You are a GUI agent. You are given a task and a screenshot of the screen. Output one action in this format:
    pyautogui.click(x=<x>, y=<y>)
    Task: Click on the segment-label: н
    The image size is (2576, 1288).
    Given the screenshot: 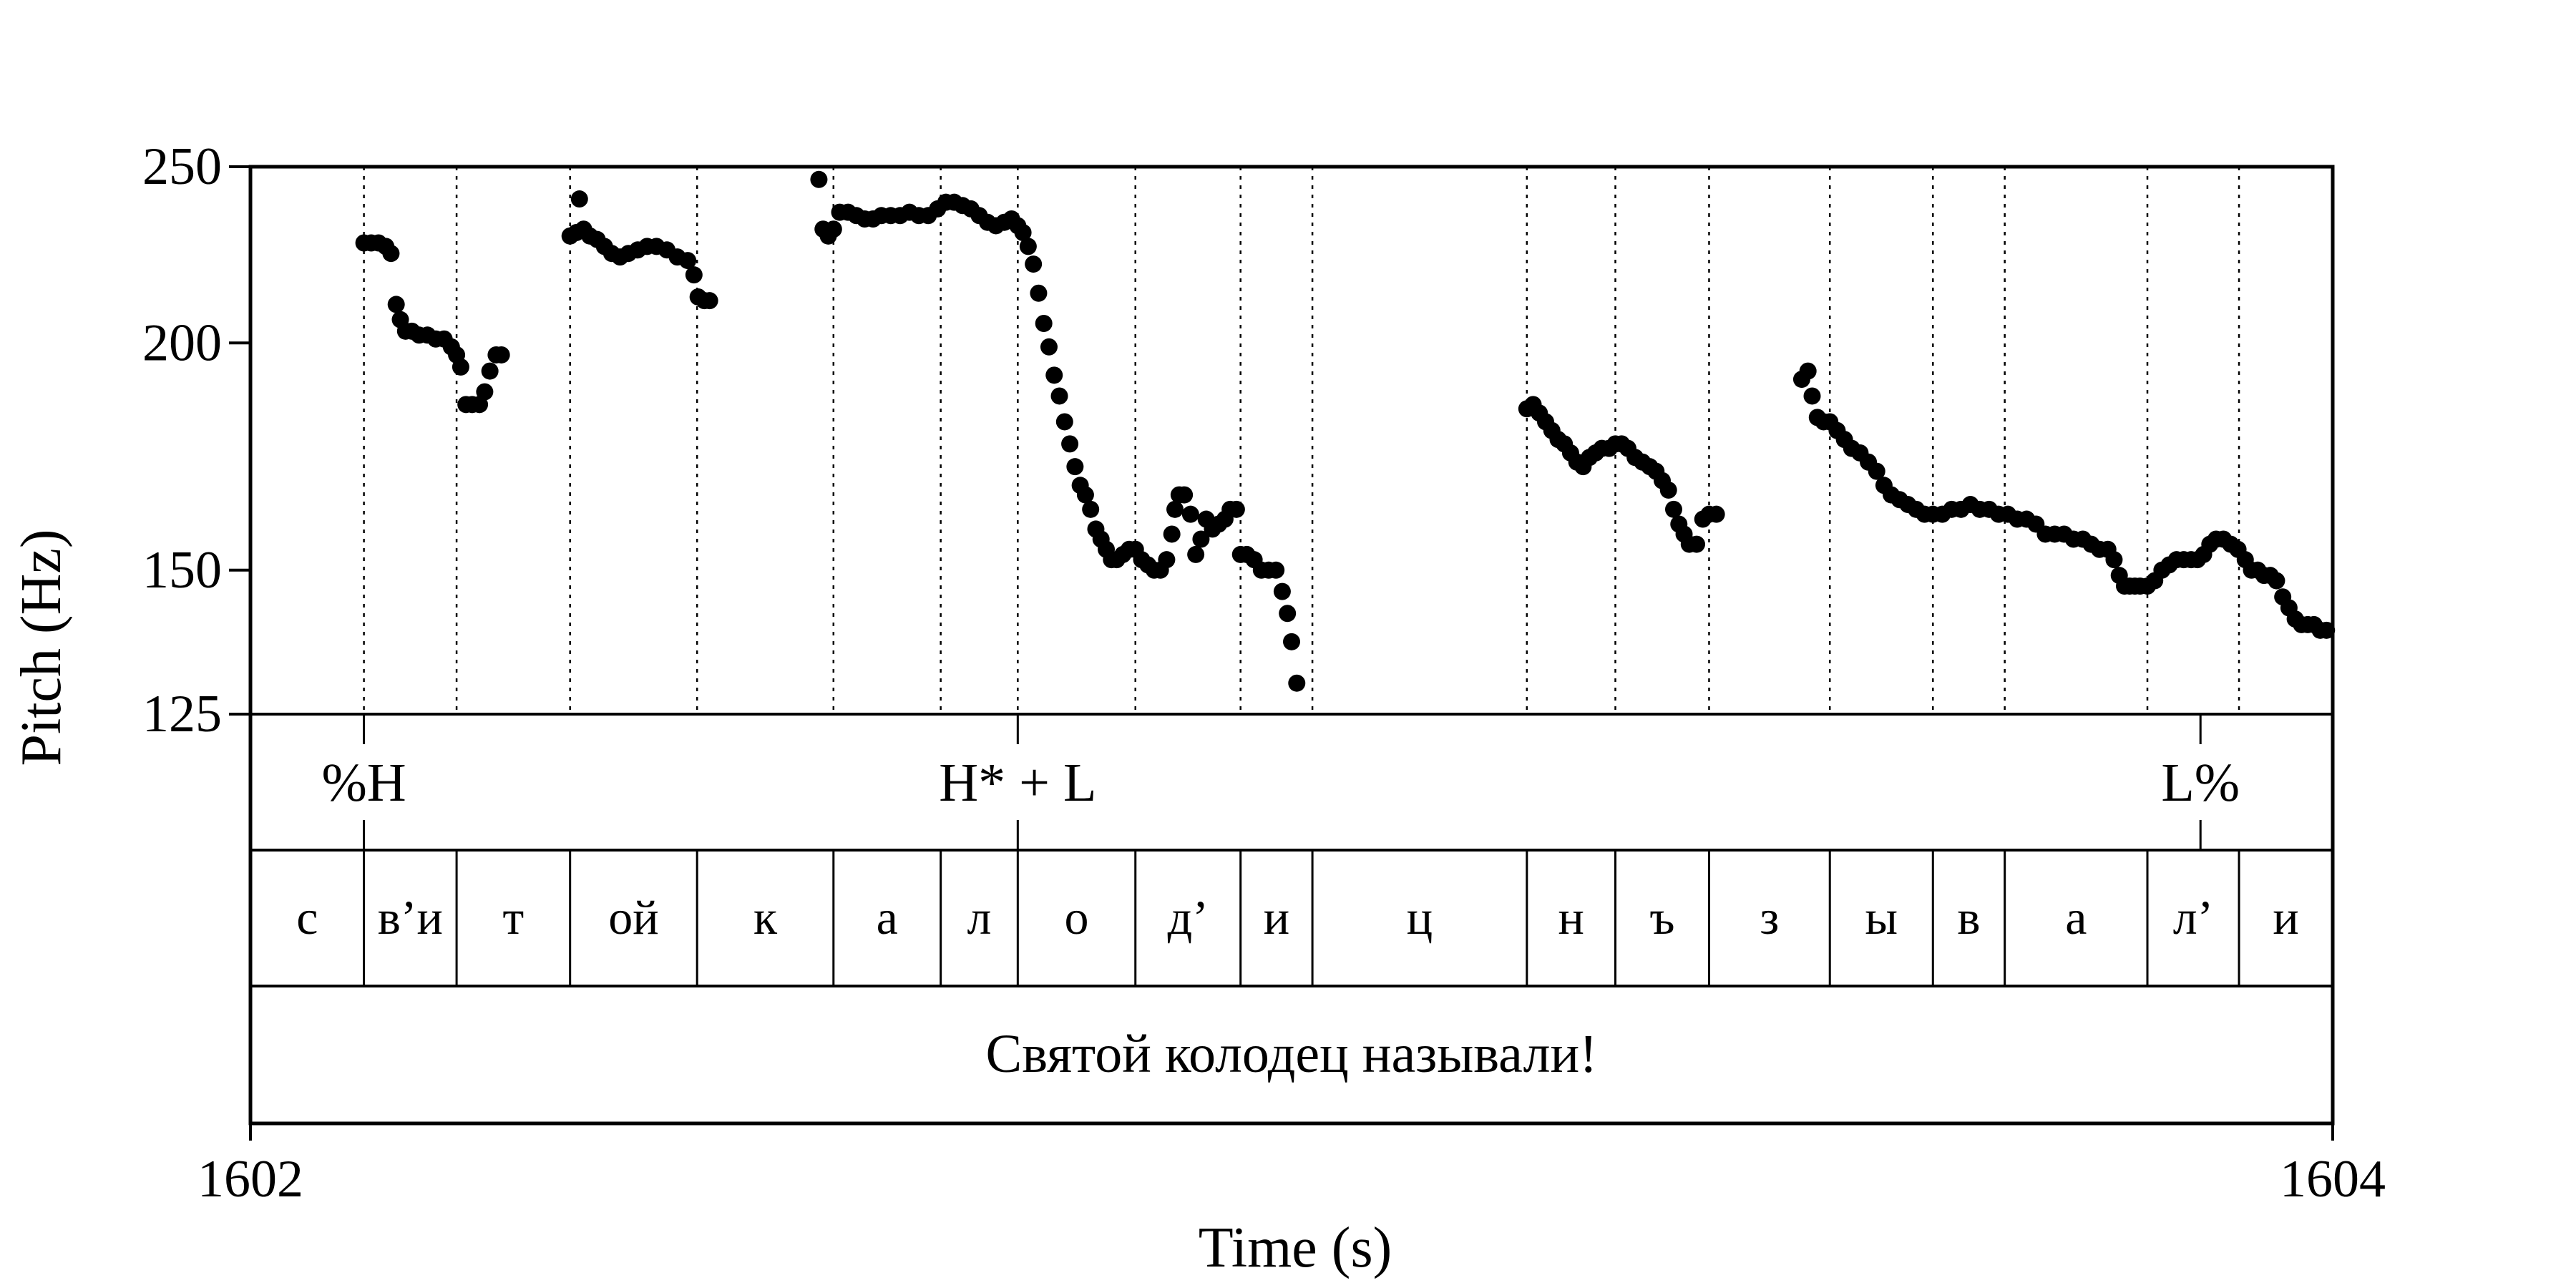 What is the action you would take?
    pyautogui.click(x=1571, y=917)
    